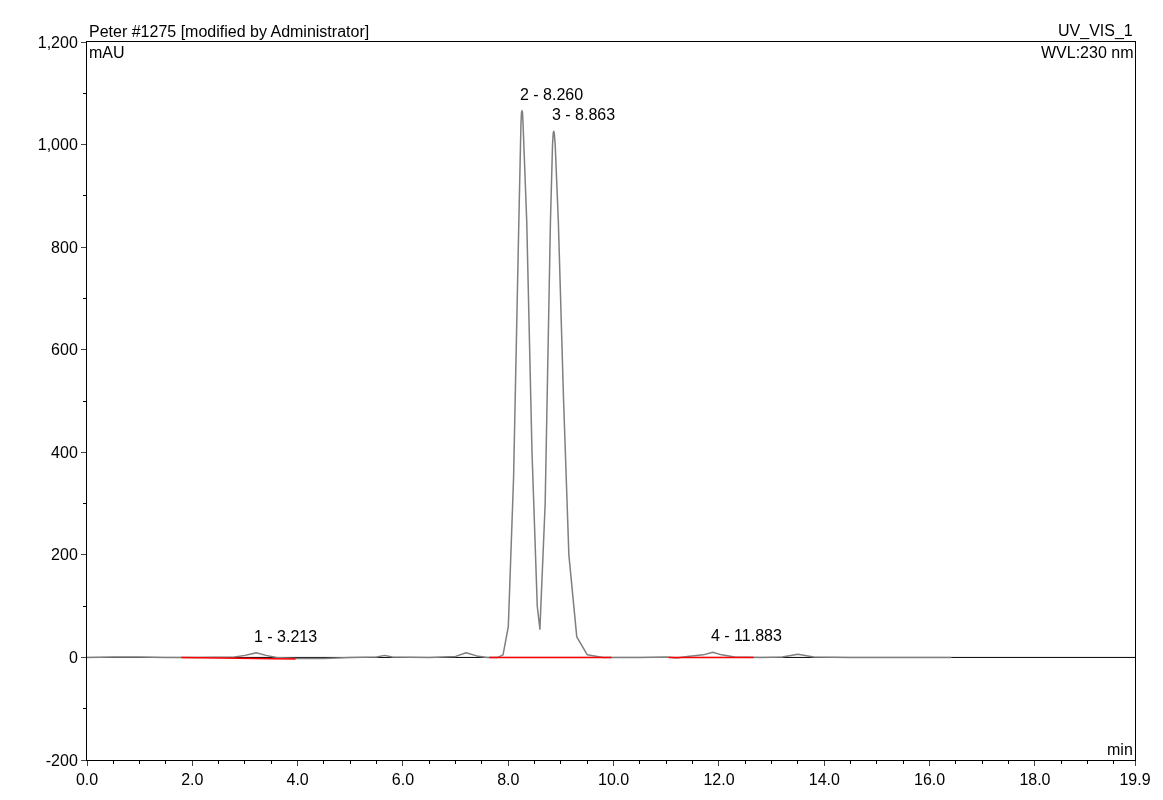 This screenshot has width=1163, height=800. What do you see at coordinates (824, 780) in the screenshot?
I see `x-tick-label: 14.0` at bounding box center [824, 780].